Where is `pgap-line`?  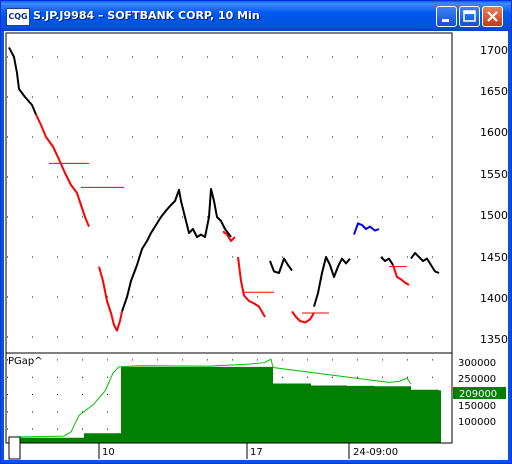 pgap-line is located at coordinates (210, 398).